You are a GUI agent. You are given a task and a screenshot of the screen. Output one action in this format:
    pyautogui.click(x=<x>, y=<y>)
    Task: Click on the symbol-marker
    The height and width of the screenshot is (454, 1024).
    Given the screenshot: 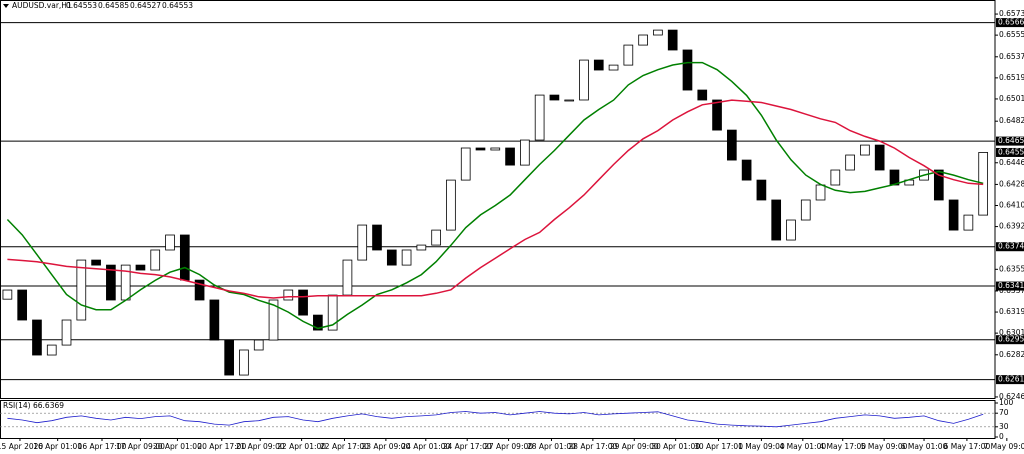 What is the action you would take?
    pyautogui.click(x=6, y=6)
    